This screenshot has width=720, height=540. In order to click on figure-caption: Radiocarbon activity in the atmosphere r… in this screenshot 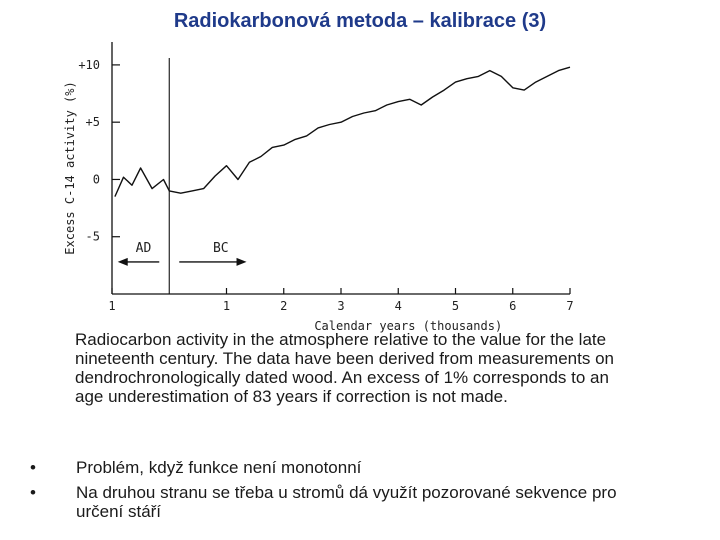, I will do `click(344, 368)`.